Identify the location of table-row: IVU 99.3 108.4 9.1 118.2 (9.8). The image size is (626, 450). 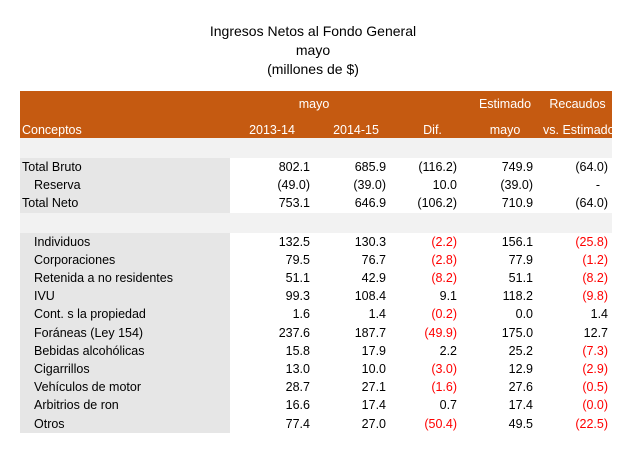
(316, 296).